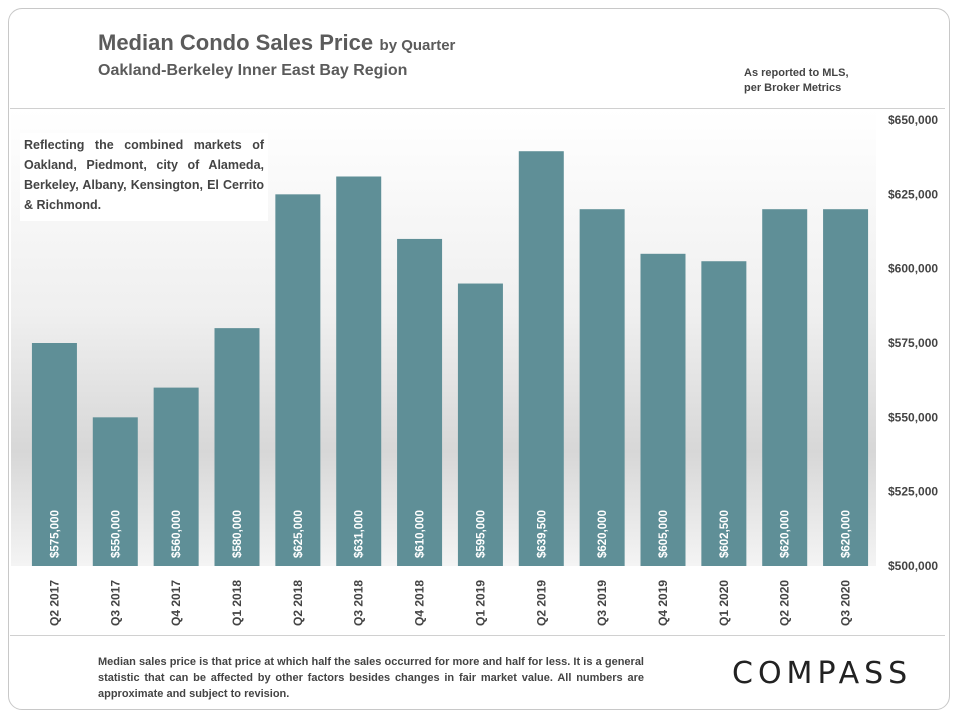 The width and height of the screenshot is (960, 720). Describe the element at coordinates (541, 358) in the screenshot. I see `bar-q2-2019` at that location.